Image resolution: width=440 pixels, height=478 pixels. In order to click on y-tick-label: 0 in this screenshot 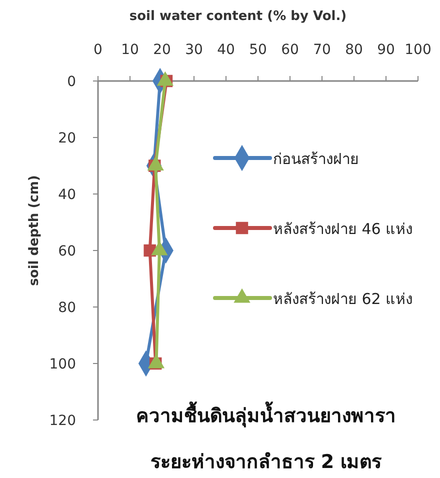, I will do `click(71, 82)`.